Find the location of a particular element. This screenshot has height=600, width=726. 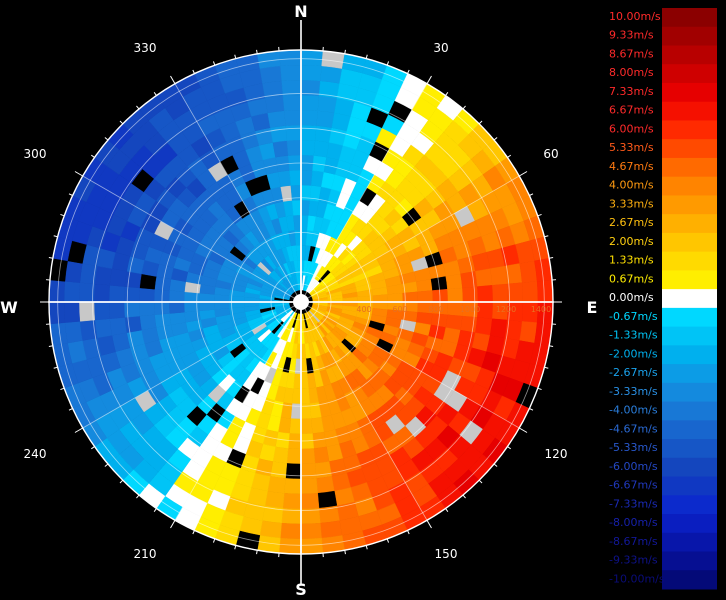

colorbar-label: -0.67m/s is located at coordinates (633, 316).